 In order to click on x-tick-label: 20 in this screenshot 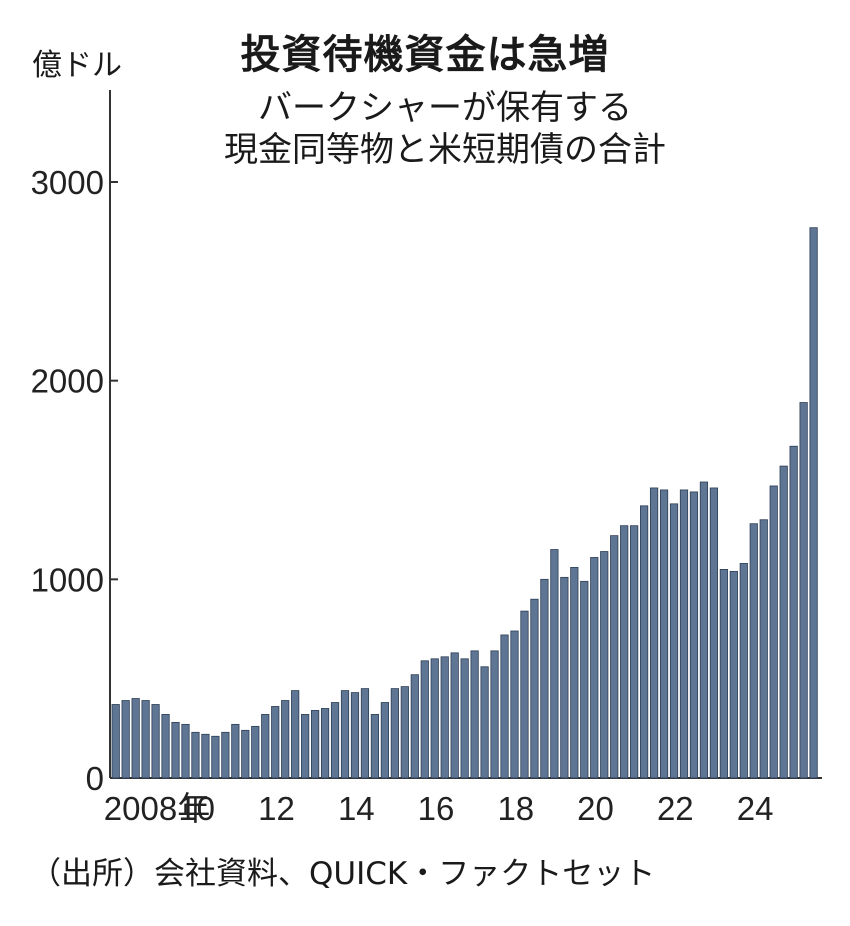, I will do `click(595, 808)`.